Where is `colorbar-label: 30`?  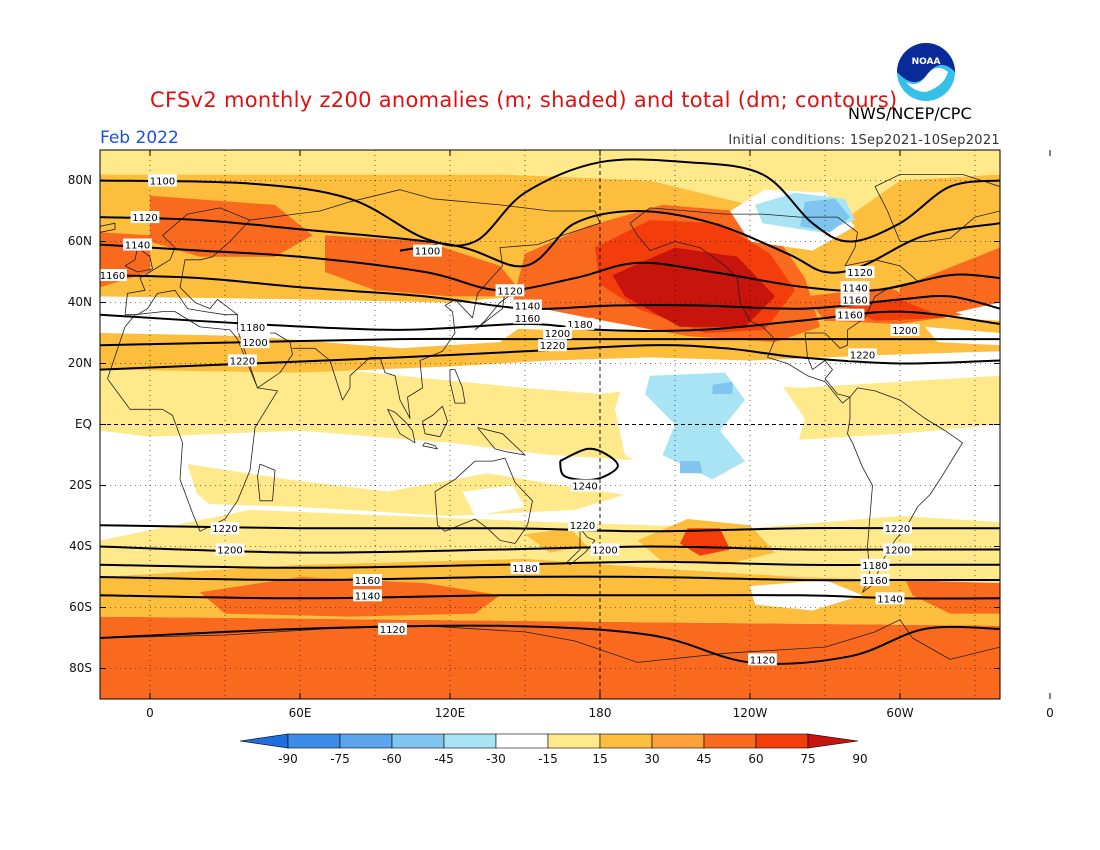
colorbar-label: 30 is located at coordinates (652, 759).